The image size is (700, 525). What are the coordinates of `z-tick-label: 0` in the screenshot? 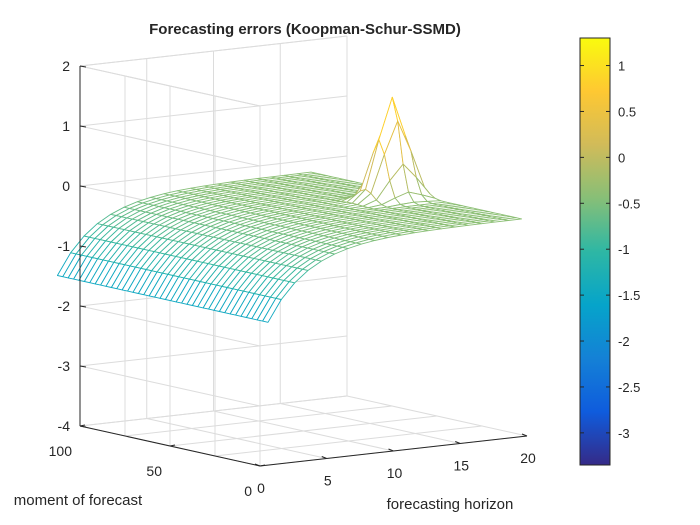 It's located at (66, 186).